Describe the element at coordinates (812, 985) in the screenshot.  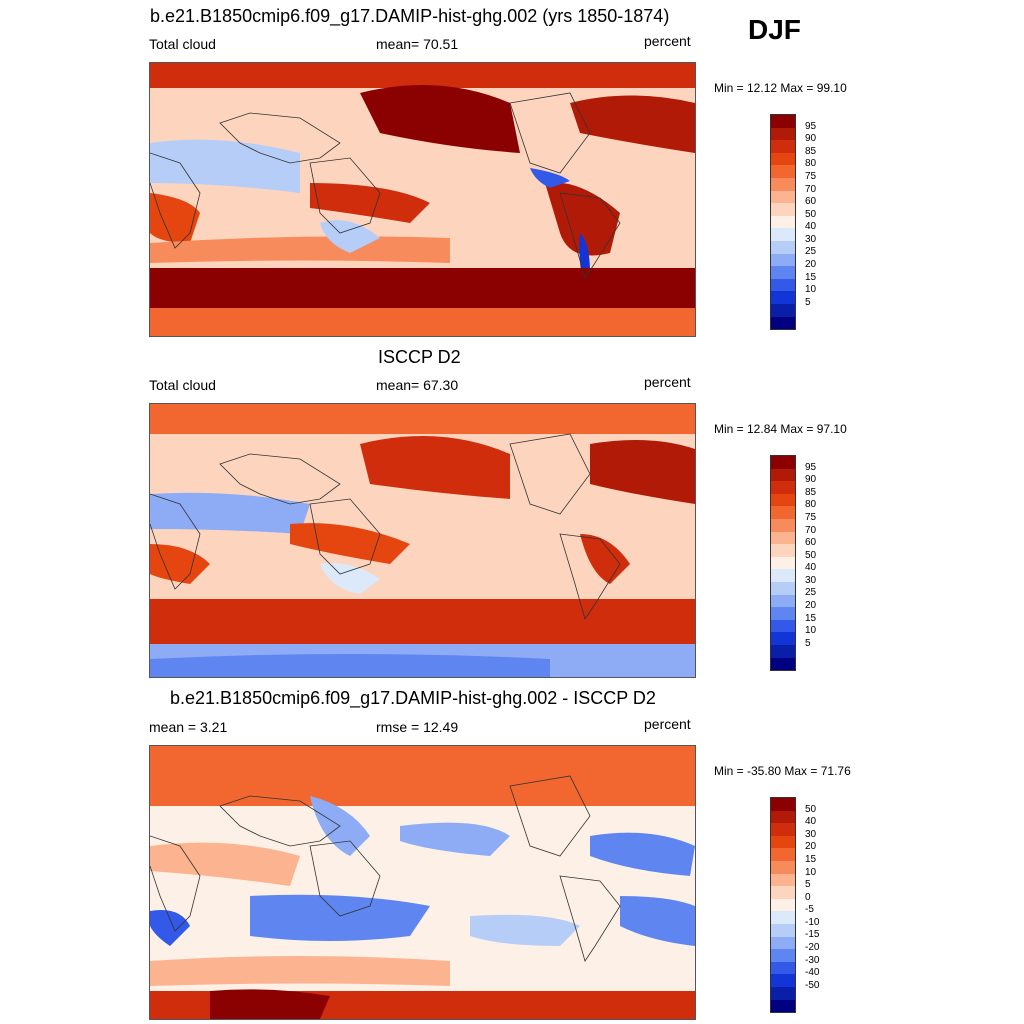
I see `colorbar-tick-label: -50` at that location.